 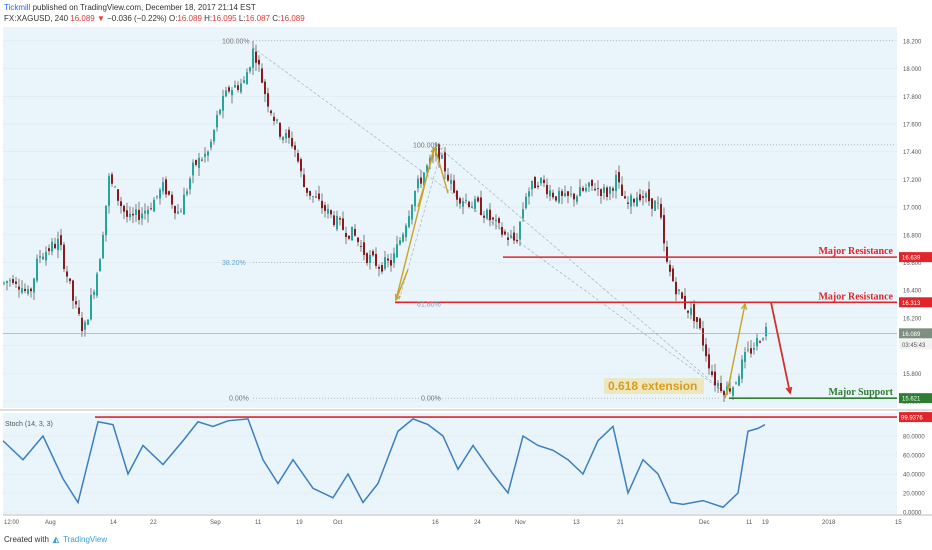 What do you see at coordinates (56, 539) in the screenshot?
I see `tradingview-logo-icon: ◭` at bounding box center [56, 539].